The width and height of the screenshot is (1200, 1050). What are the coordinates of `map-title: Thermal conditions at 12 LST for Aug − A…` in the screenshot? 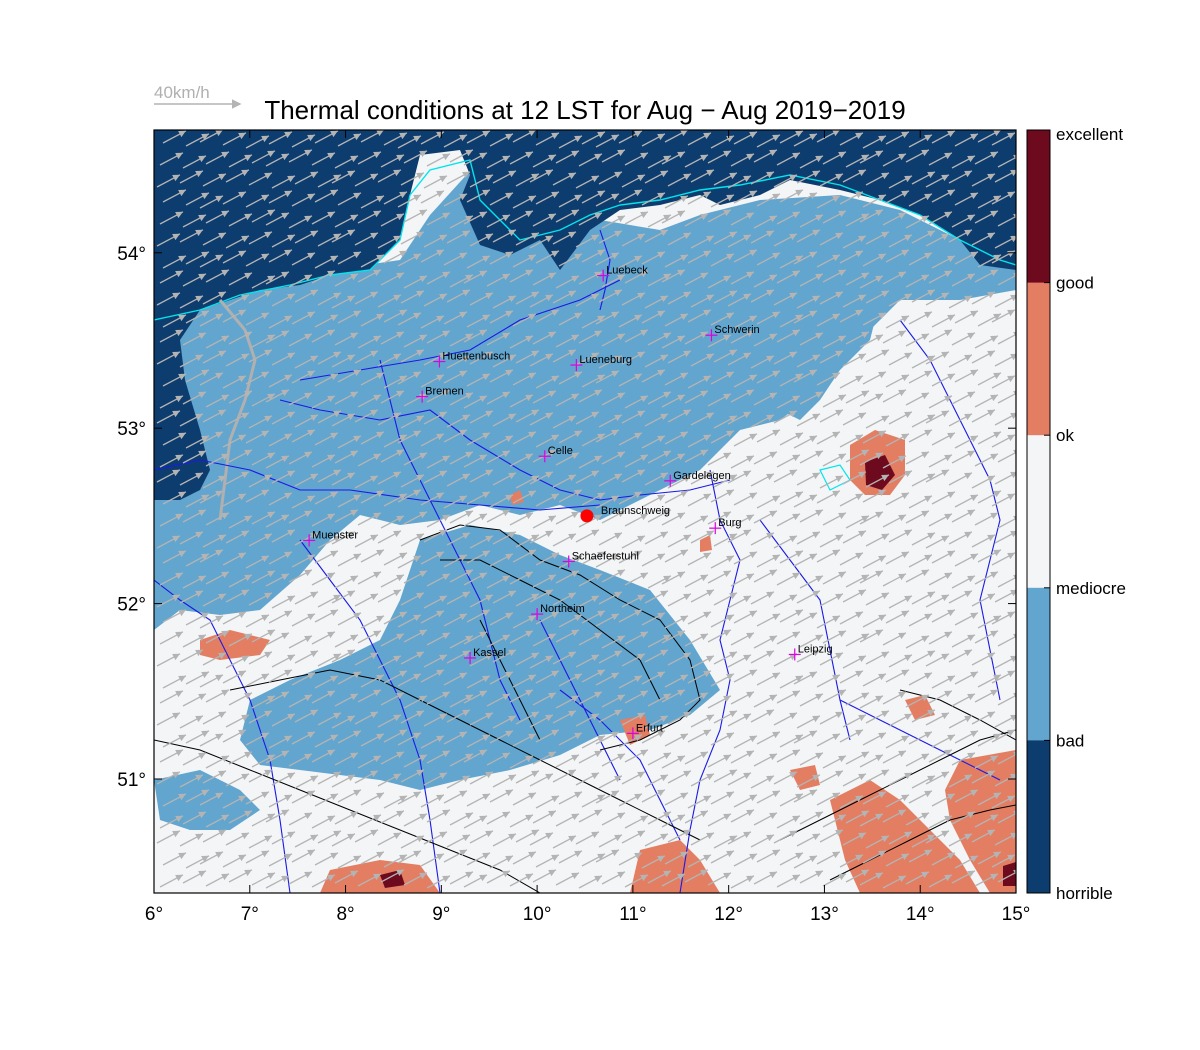 It's located at (584, 110).